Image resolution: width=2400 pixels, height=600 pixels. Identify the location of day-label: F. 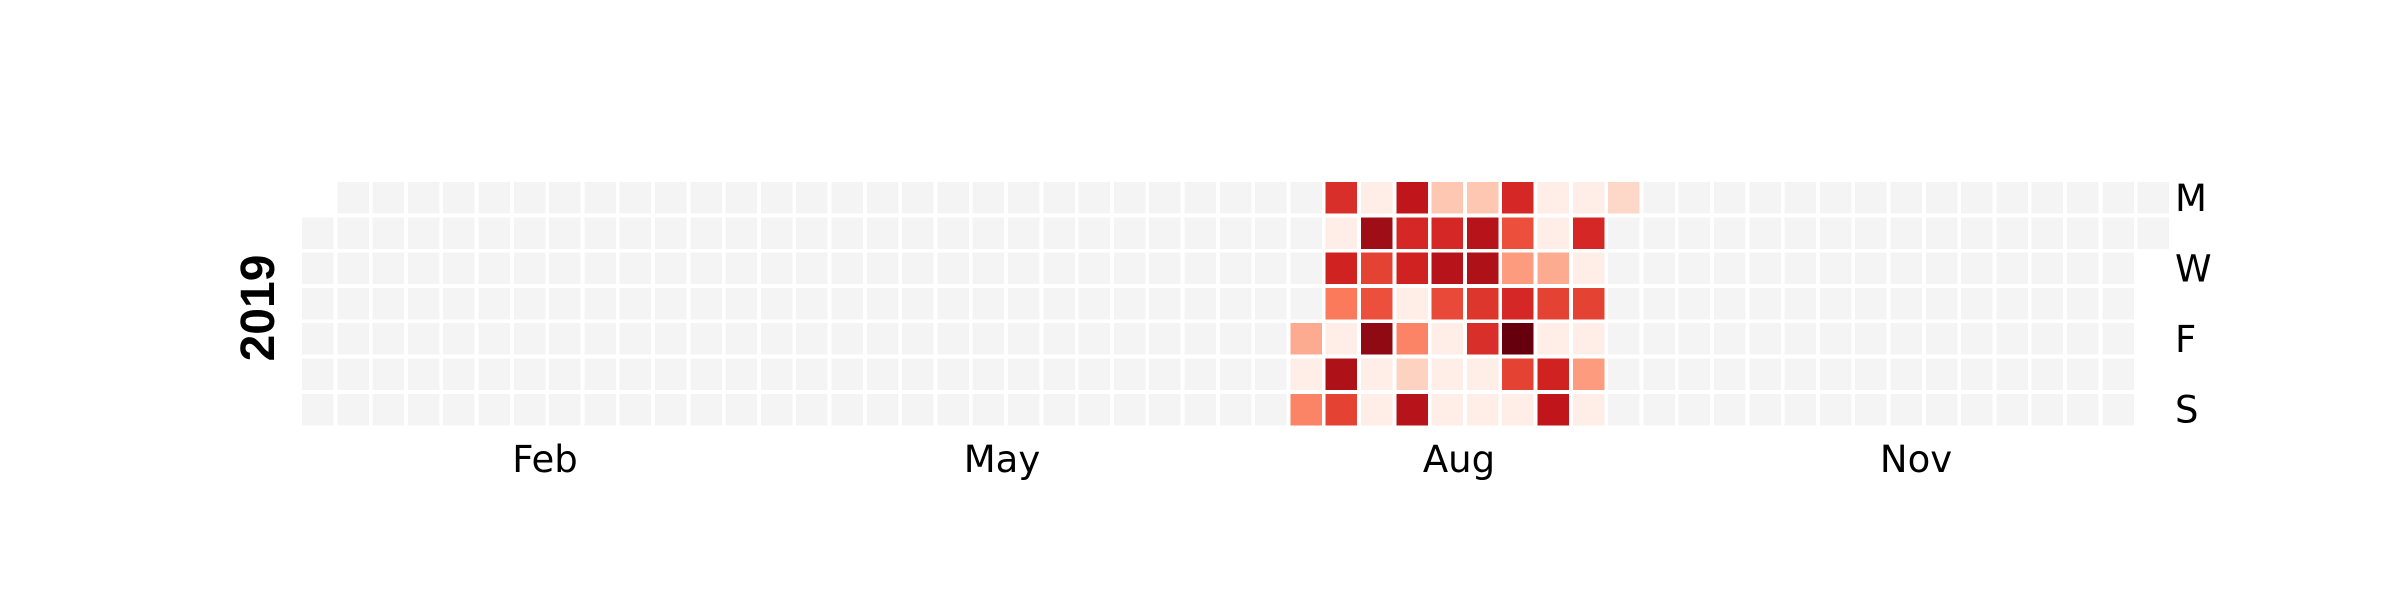
(2185, 339).